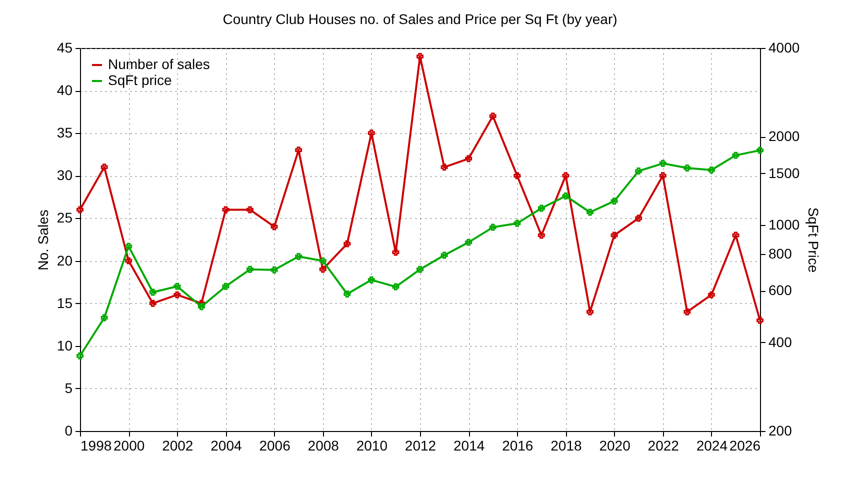  Describe the element at coordinates (96, 446) in the screenshot. I see `x-tick-label: 1998` at that location.